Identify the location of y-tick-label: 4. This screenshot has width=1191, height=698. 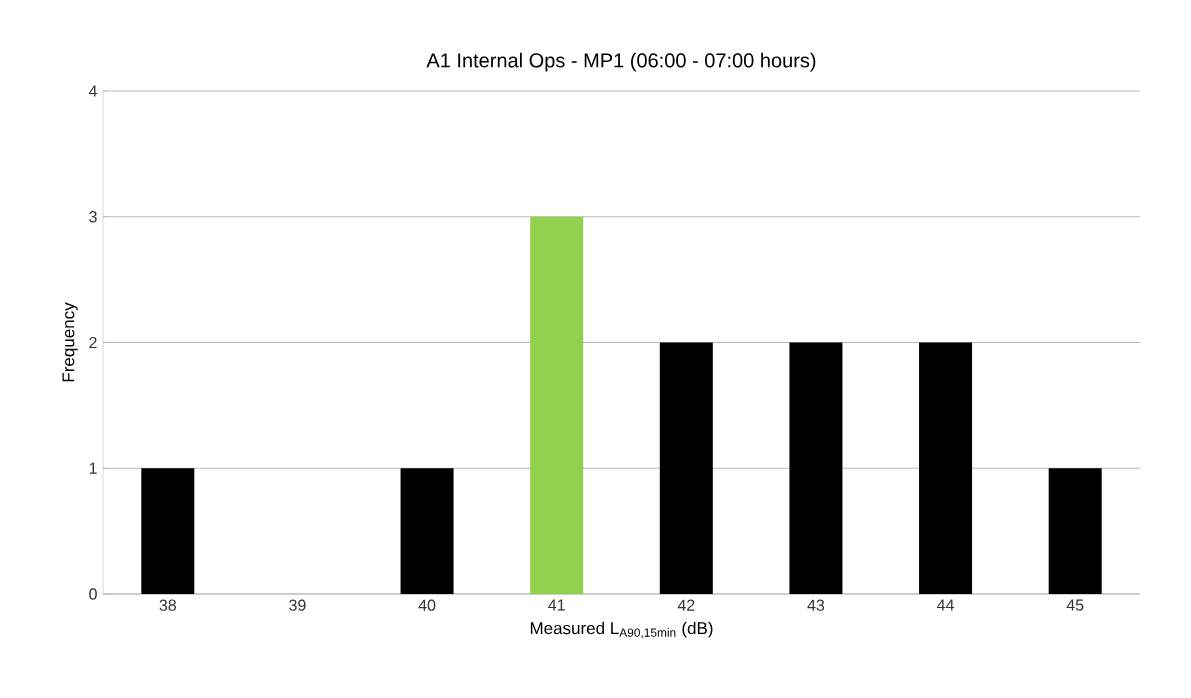
(92, 91).